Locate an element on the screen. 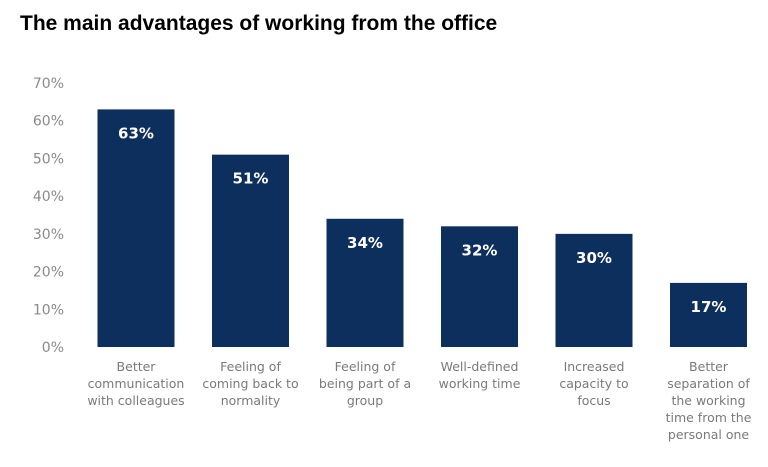 Image resolution: width=768 pixels, height=467 pixels. category-label-line: working time is located at coordinates (480, 383).